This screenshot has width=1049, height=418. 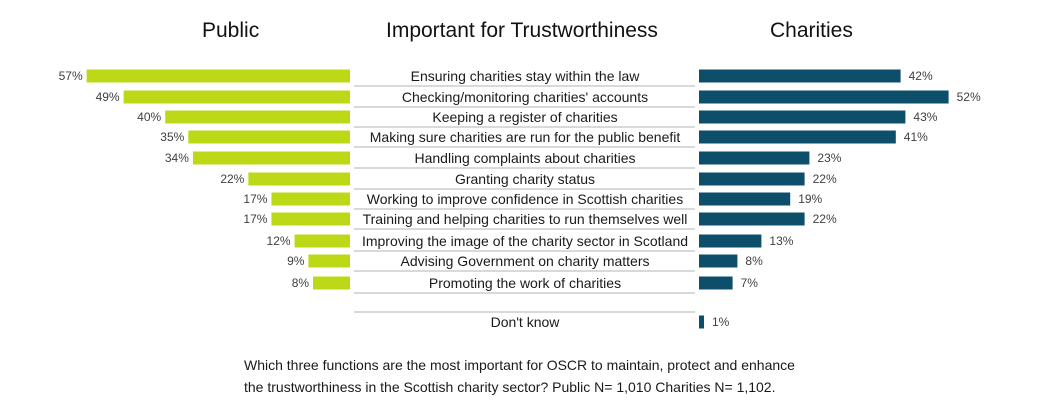 I want to click on public-value-label: 34%, so click(x=177, y=158).